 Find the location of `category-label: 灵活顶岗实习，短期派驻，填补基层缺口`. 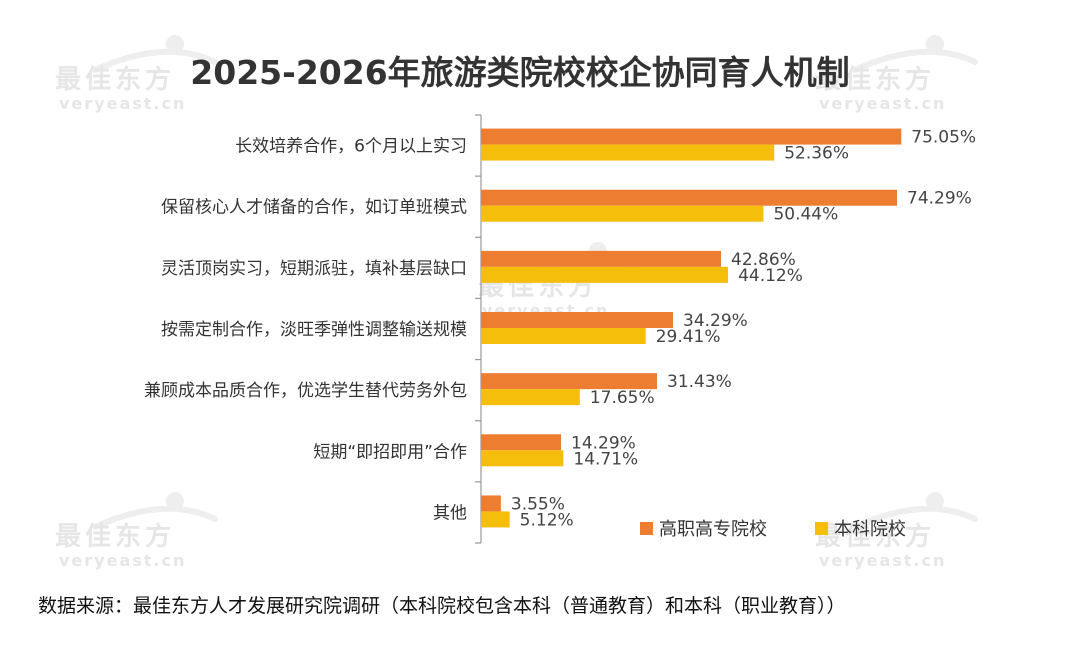

category-label: 灵活顶岗实习，短期派驻，填补基层缺口 is located at coordinates (314, 269).